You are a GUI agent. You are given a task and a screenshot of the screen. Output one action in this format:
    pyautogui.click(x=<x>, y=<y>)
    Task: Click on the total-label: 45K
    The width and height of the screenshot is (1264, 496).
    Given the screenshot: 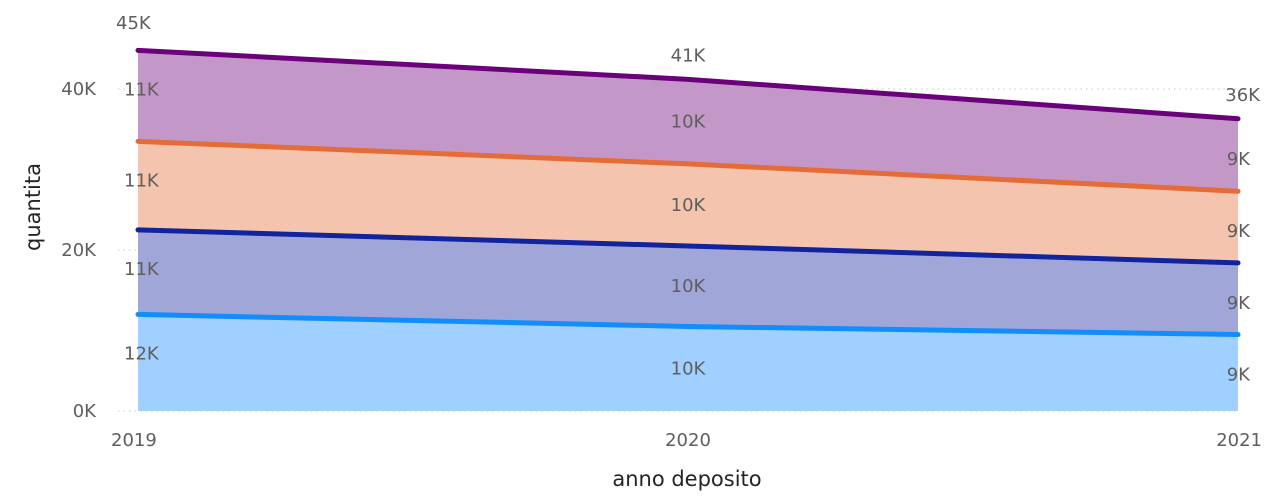 What is the action you would take?
    pyautogui.click(x=134, y=23)
    